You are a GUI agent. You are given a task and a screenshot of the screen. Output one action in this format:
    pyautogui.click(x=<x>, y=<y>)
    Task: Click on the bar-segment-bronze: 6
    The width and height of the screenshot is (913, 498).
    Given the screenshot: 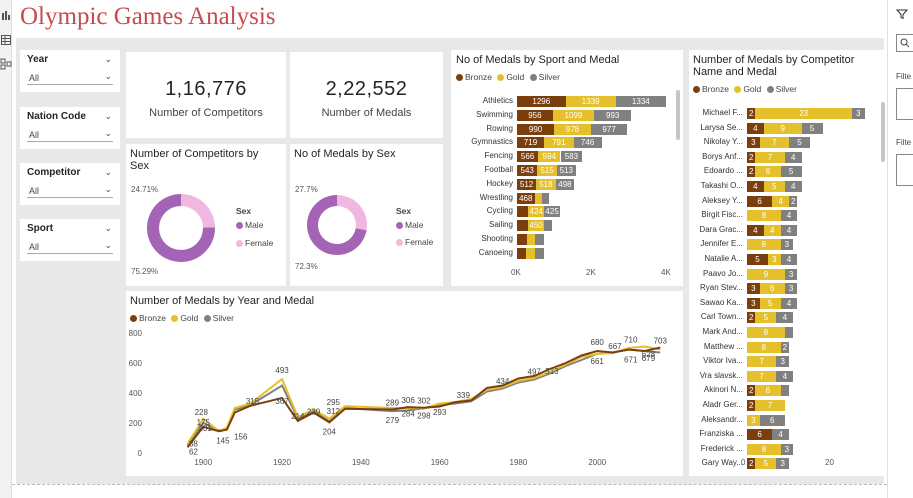 What is the action you would take?
    pyautogui.click(x=760, y=201)
    